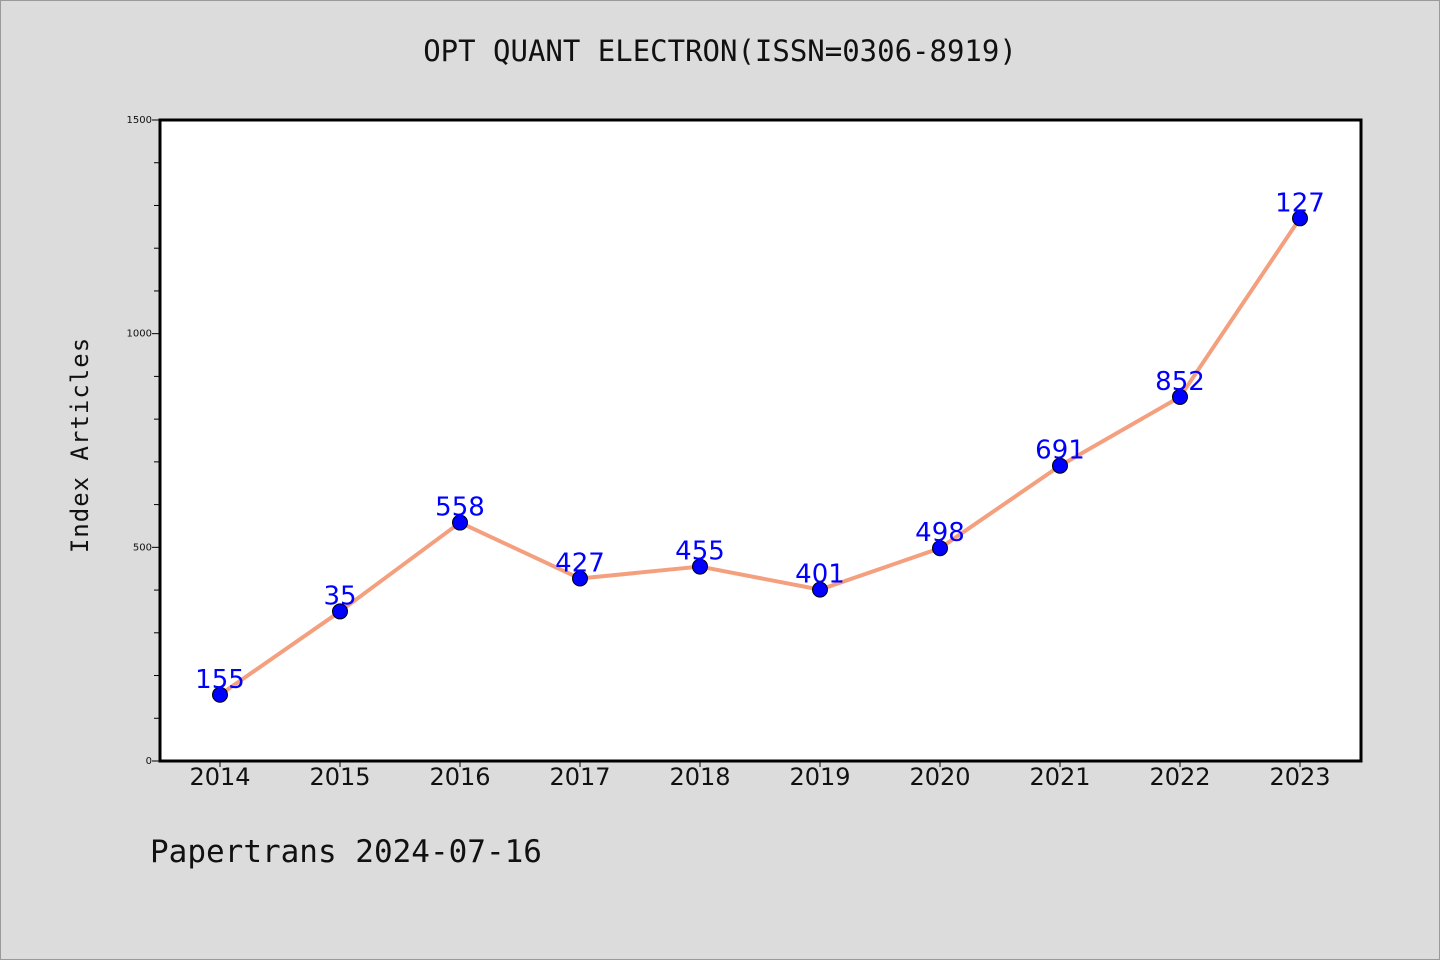 The width and height of the screenshot is (1440, 960). Describe the element at coordinates (142, 547) in the screenshot. I see `y-tick-label: 500` at that location.